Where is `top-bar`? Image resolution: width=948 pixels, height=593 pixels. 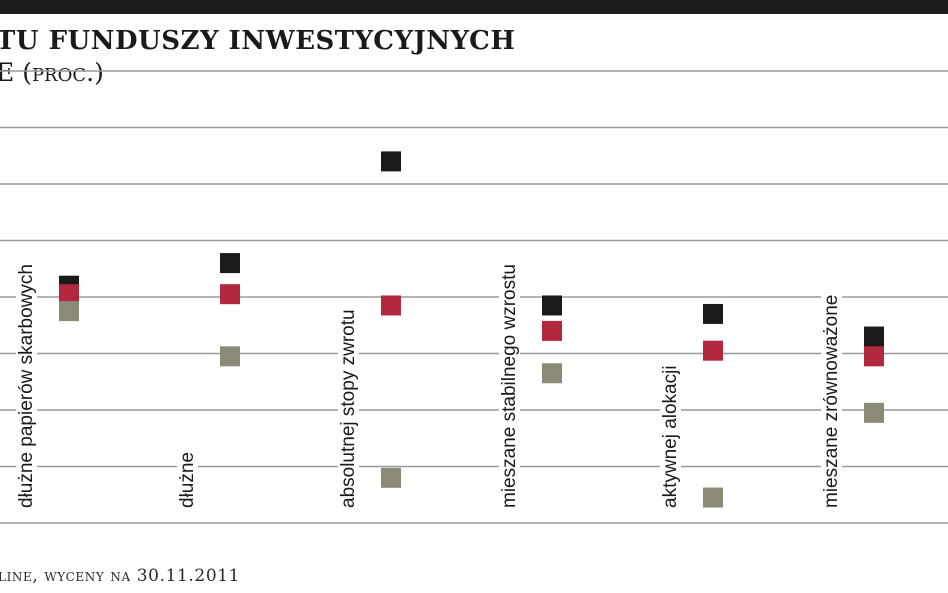
top-bar is located at coordinates (474, 7).